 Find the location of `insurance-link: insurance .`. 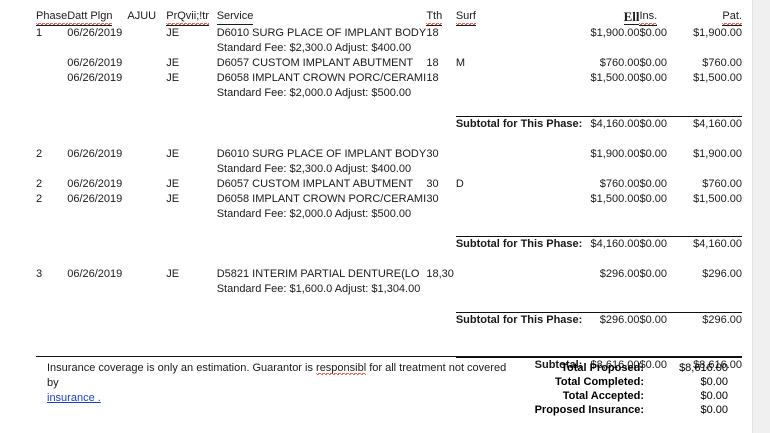

insurance-link: insurance . is located at coordinates (74, 398).